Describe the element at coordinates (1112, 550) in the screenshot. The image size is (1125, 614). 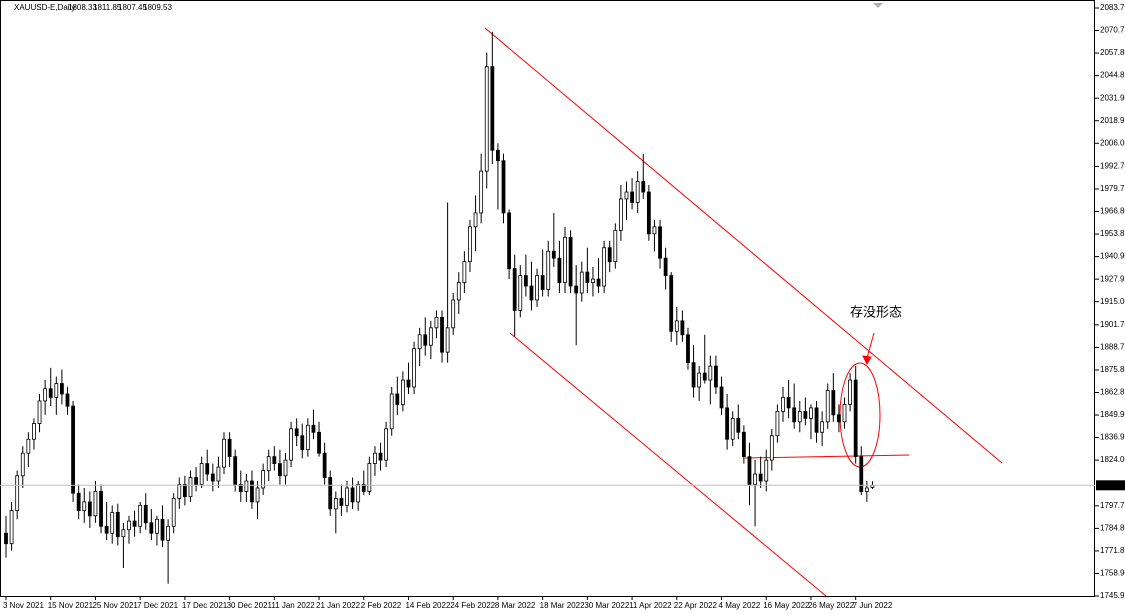
I see `y-tick-label: 1771.85` at that location.